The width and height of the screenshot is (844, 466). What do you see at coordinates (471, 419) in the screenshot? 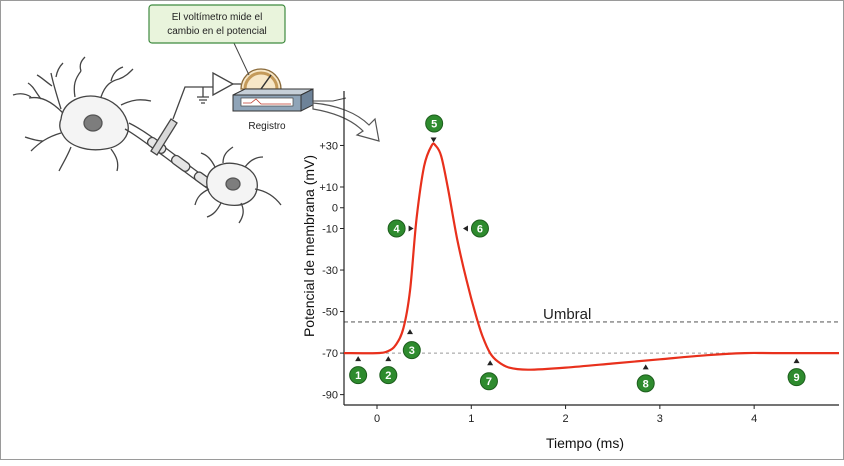
I see `x-tick-label: 1` at bounding box center [471, 419].